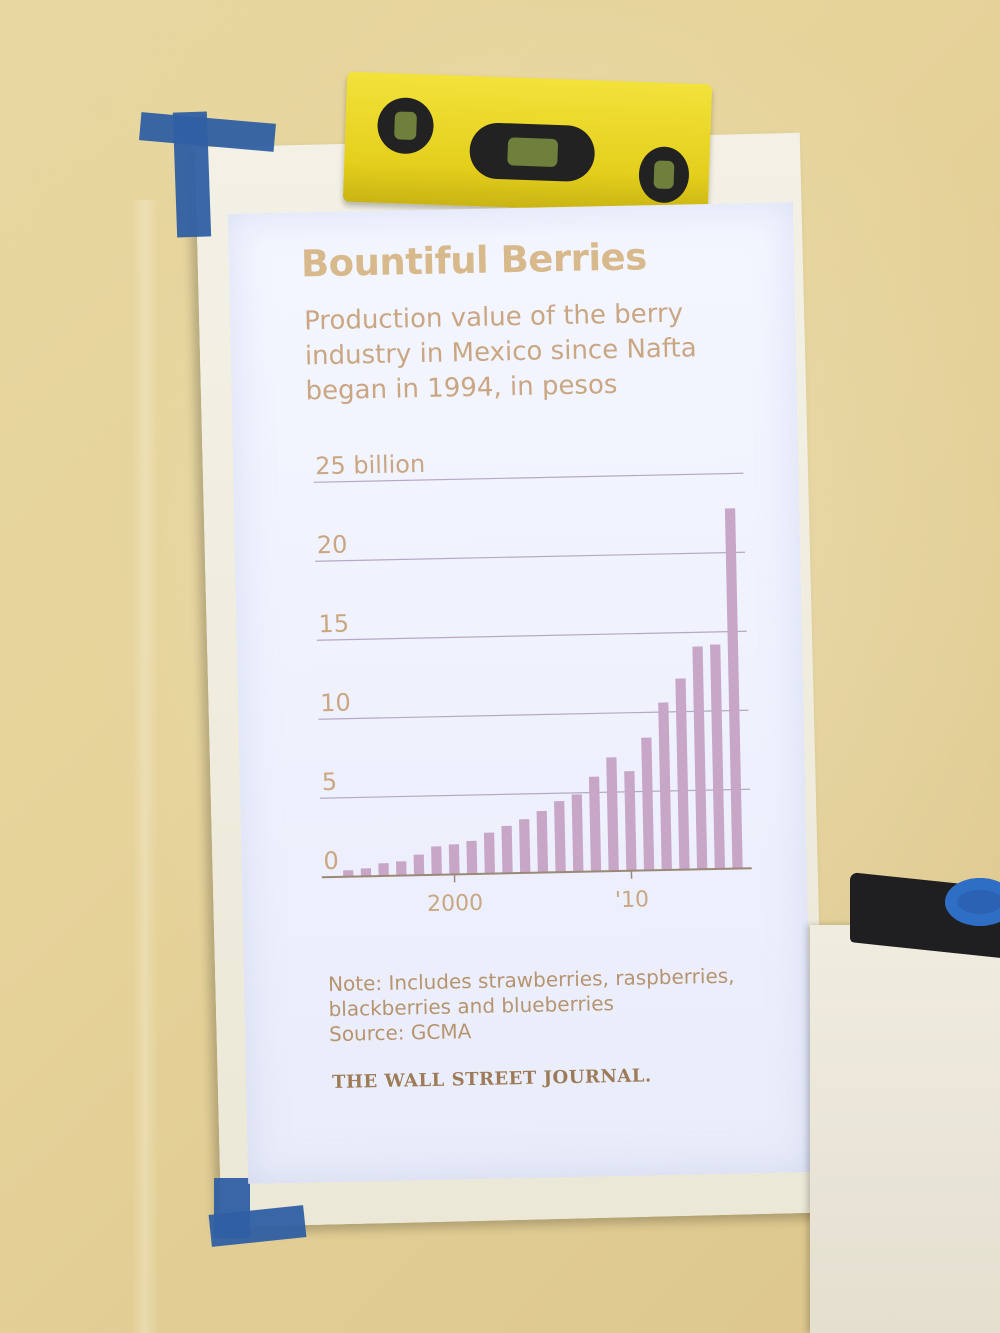  I want to click on bar-2001, so click(472, 857).